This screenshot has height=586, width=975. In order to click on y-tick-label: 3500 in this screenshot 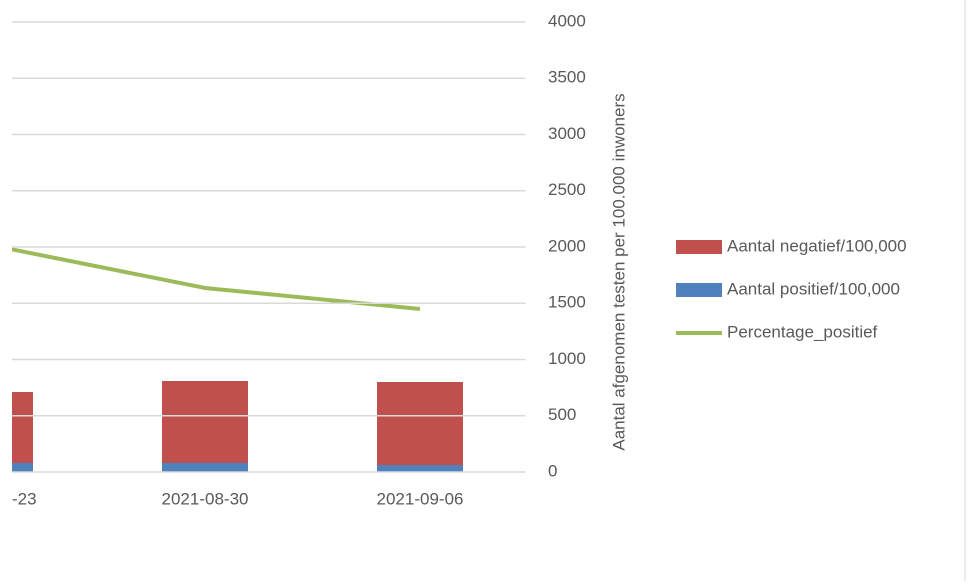, I will do `click(567, 77)`.